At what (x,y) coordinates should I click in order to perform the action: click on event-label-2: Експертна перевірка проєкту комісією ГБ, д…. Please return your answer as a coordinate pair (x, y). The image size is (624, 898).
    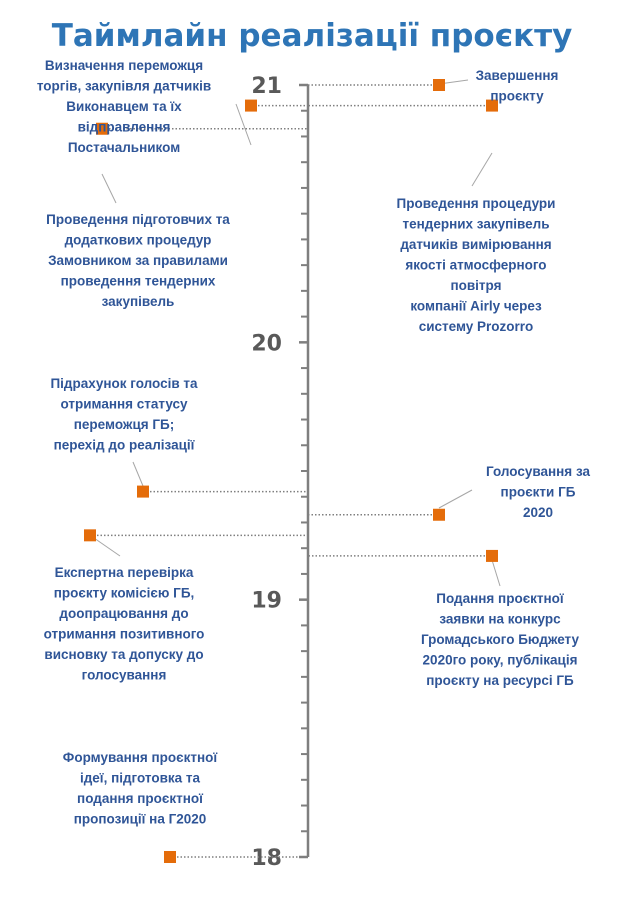
    Looking at the image, I should click on (124, 624).